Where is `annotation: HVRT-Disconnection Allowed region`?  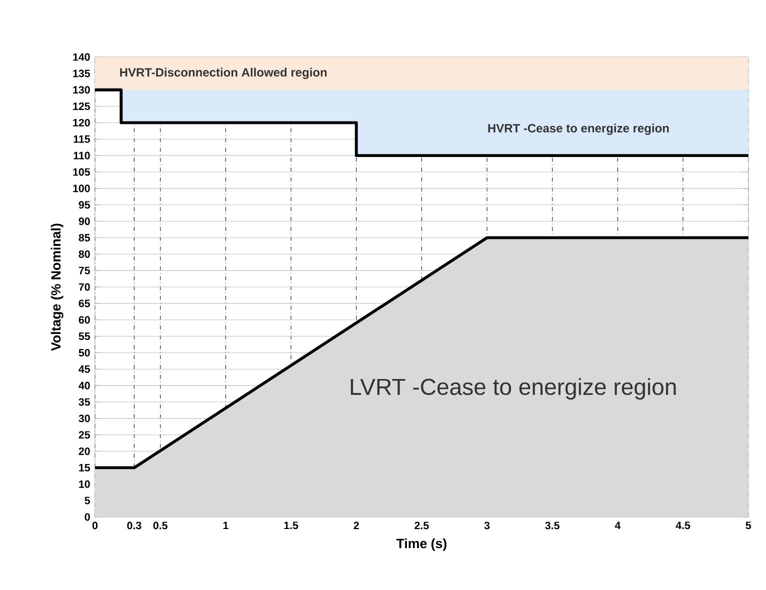
annotation: HVRT-Disconnection Allowed region is located at coordinates (223, 74).